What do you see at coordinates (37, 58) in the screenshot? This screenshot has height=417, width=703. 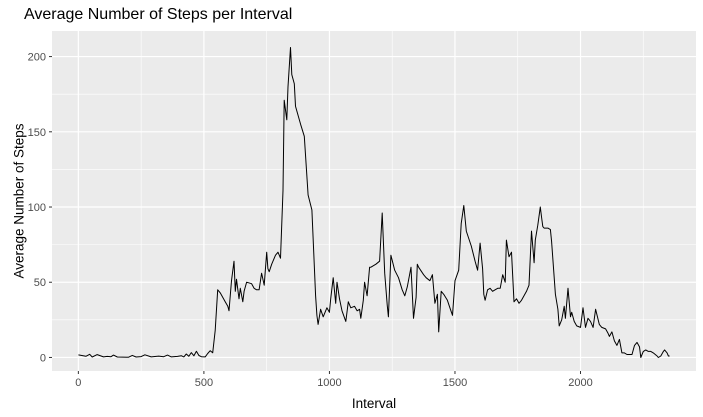 I see `y-tick-label: 200` at bounding box center [37, 58].